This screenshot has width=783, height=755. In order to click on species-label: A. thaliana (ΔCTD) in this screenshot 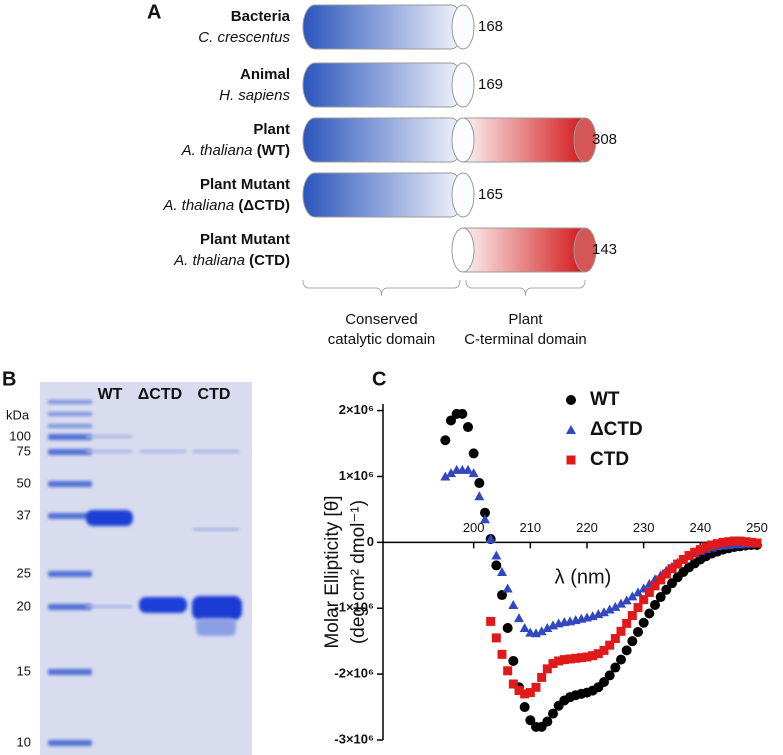, I will do `click(226, 205)`.